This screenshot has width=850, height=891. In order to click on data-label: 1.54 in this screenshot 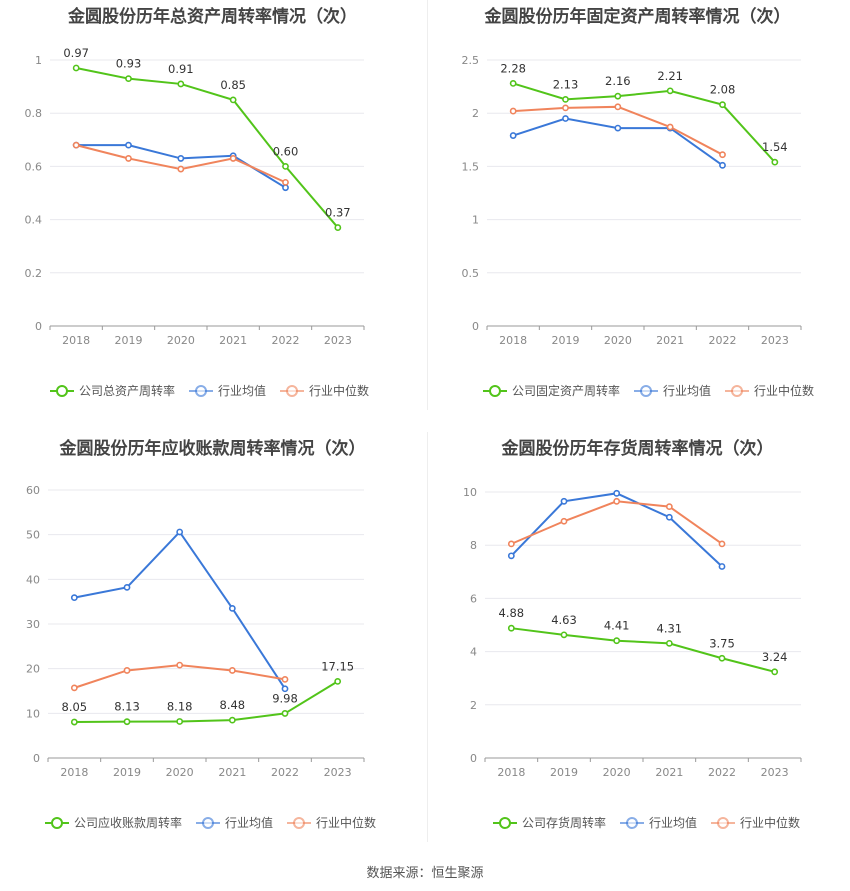, I will do `click(775, 147)`.